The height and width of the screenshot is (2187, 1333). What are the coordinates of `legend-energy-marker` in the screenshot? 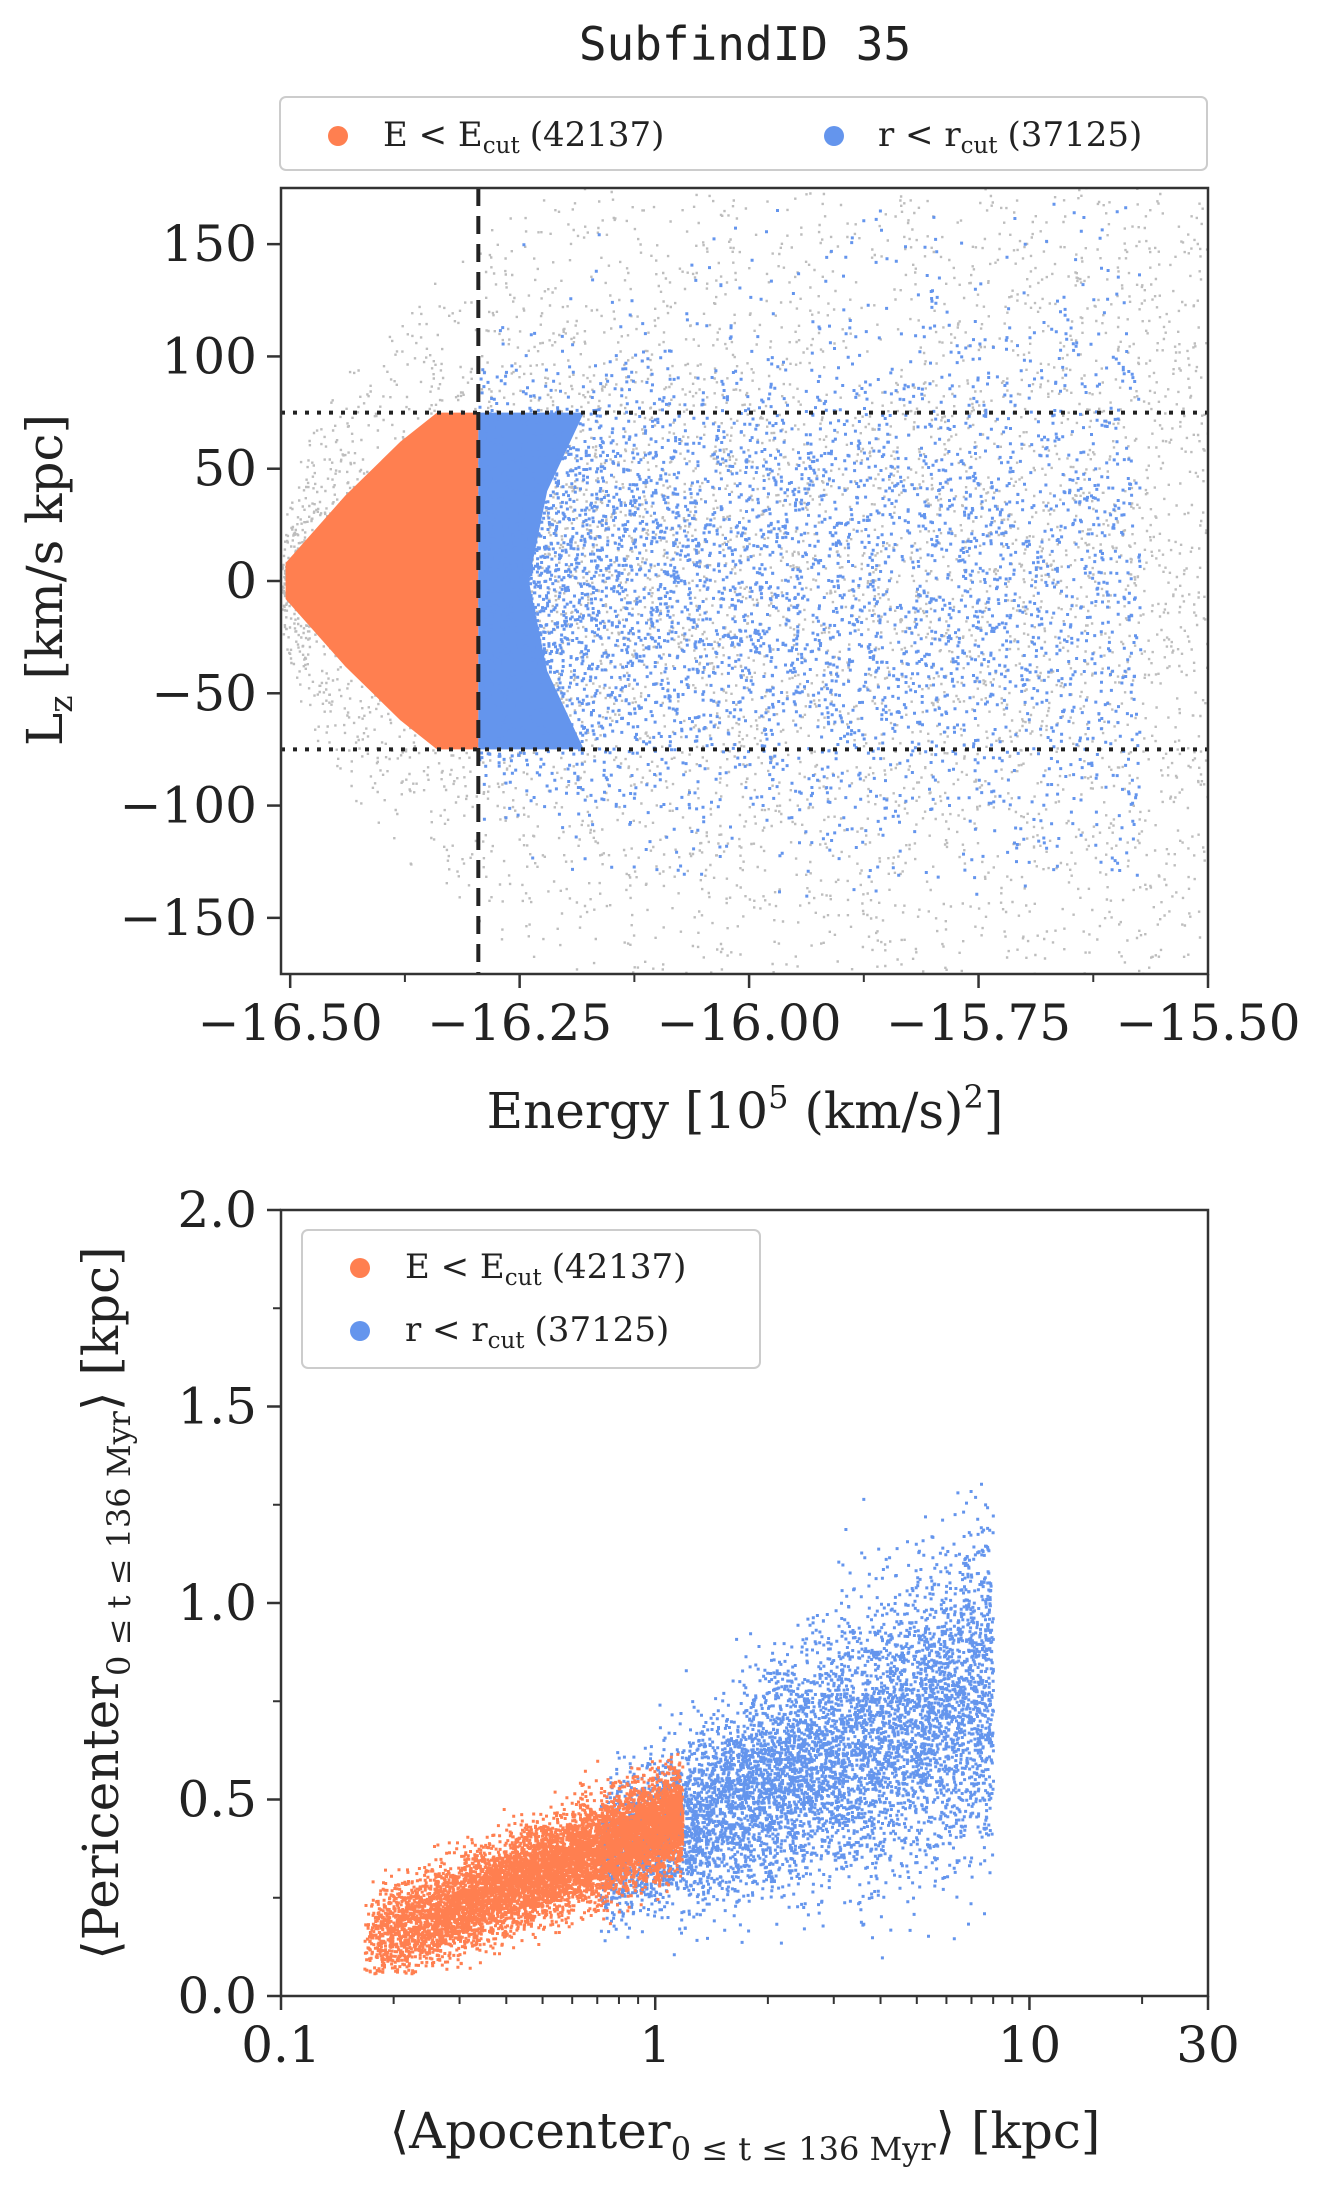 It's located at (338, 136).